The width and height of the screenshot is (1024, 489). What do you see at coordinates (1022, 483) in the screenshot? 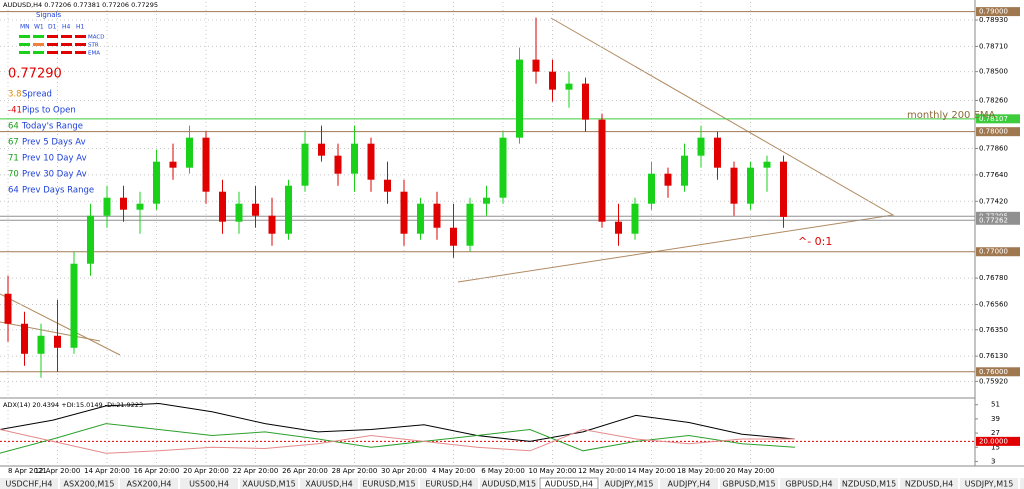
I see `tab: USDJPY,H4` at bounding box center [1022, 483].